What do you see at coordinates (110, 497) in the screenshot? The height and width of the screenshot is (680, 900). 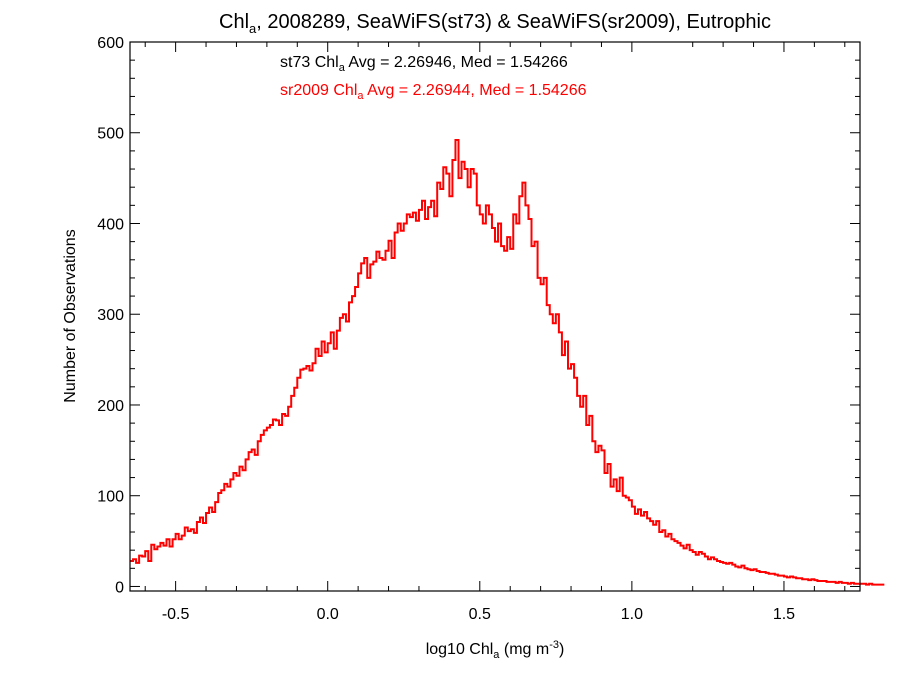 I see `y-tick-label: 100` at bounding box center [110, 497].